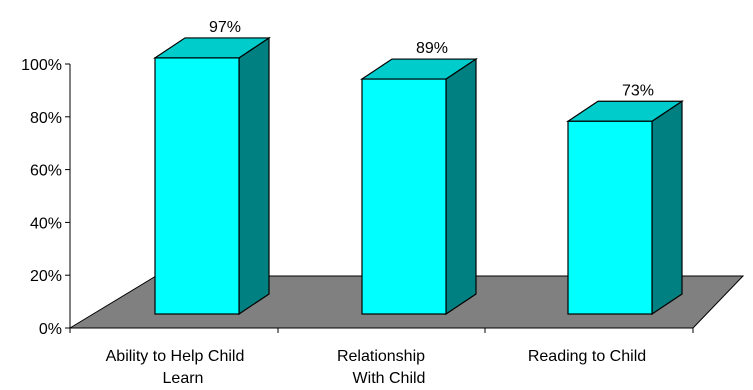  Describe the element at coordinates (183, 378) in the screenshot. I see `category-label-line: Learn` at that location.